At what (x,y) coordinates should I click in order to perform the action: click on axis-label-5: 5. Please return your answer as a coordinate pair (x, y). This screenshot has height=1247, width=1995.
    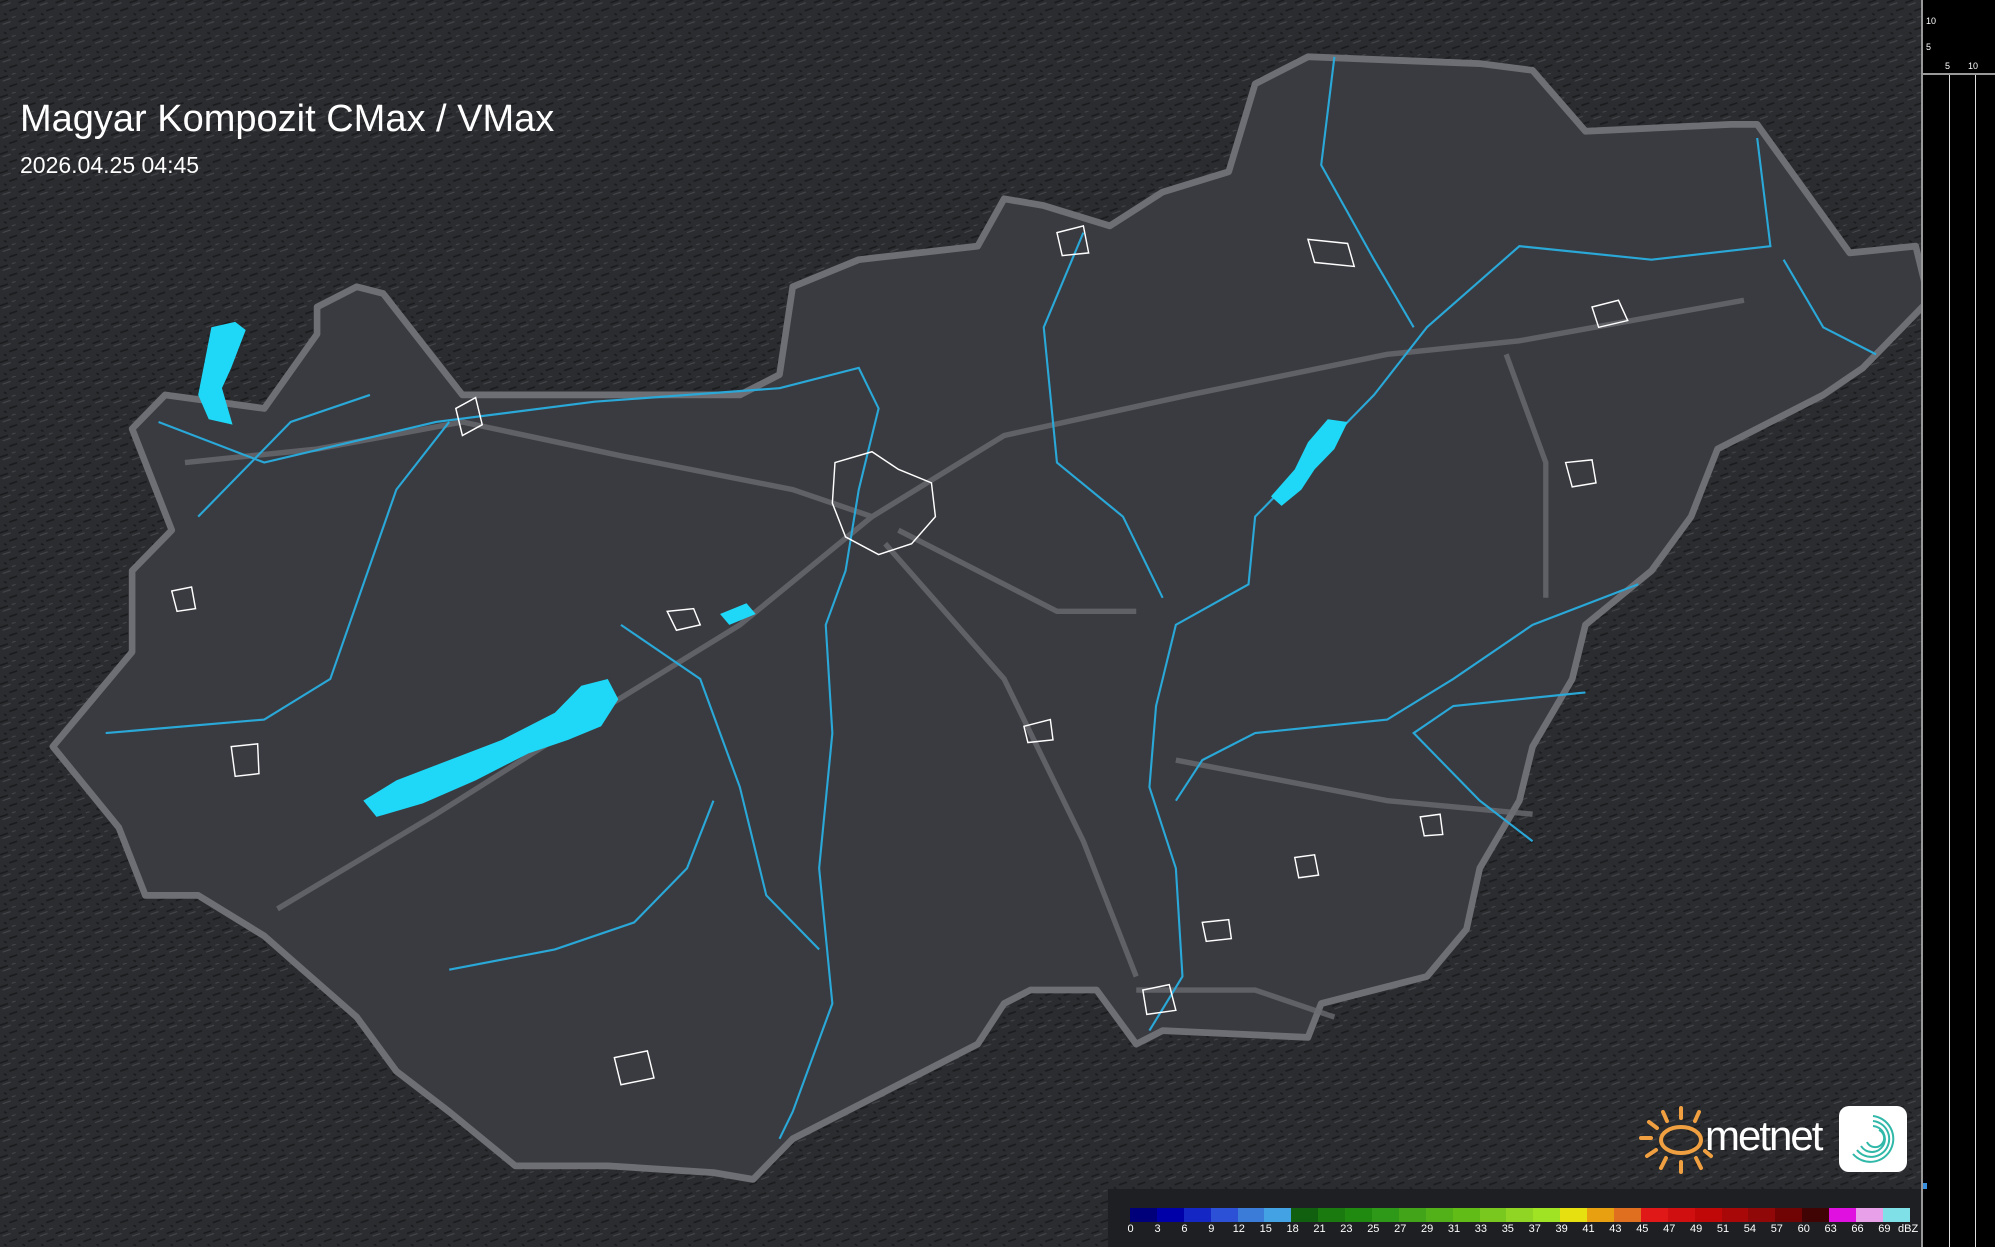
    Looking at the image, I should click on (1929, 47).